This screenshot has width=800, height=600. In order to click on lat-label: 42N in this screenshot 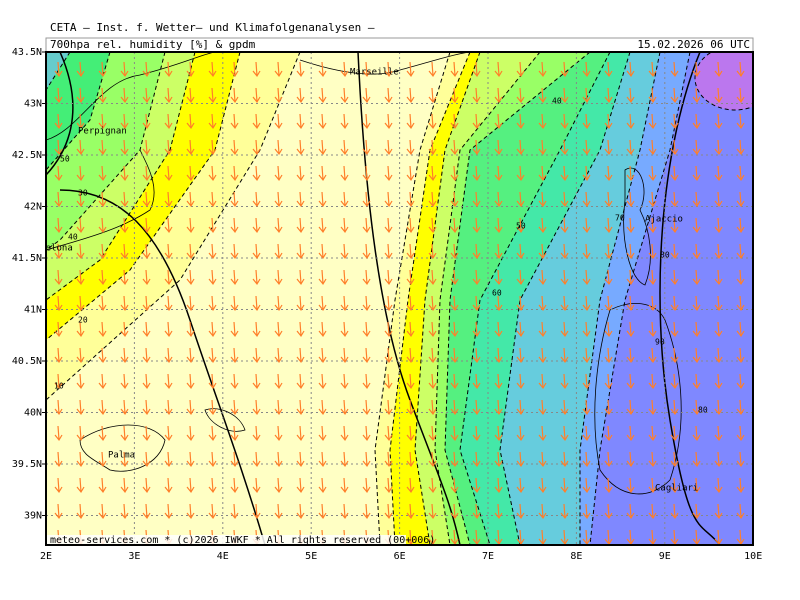, I will do `click(33, 207)`.